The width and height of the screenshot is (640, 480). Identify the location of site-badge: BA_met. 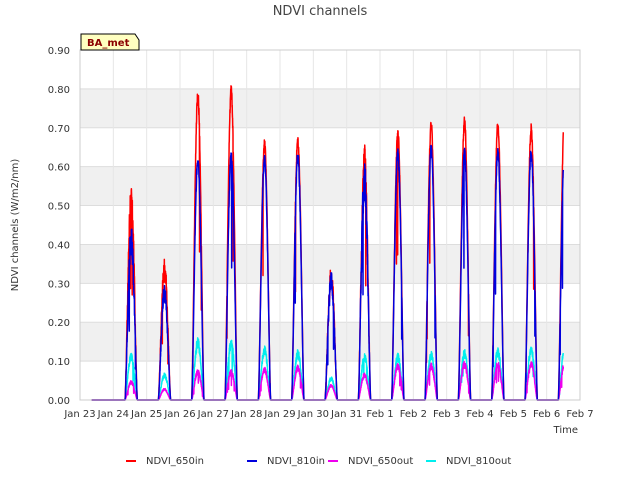
(110, 42).